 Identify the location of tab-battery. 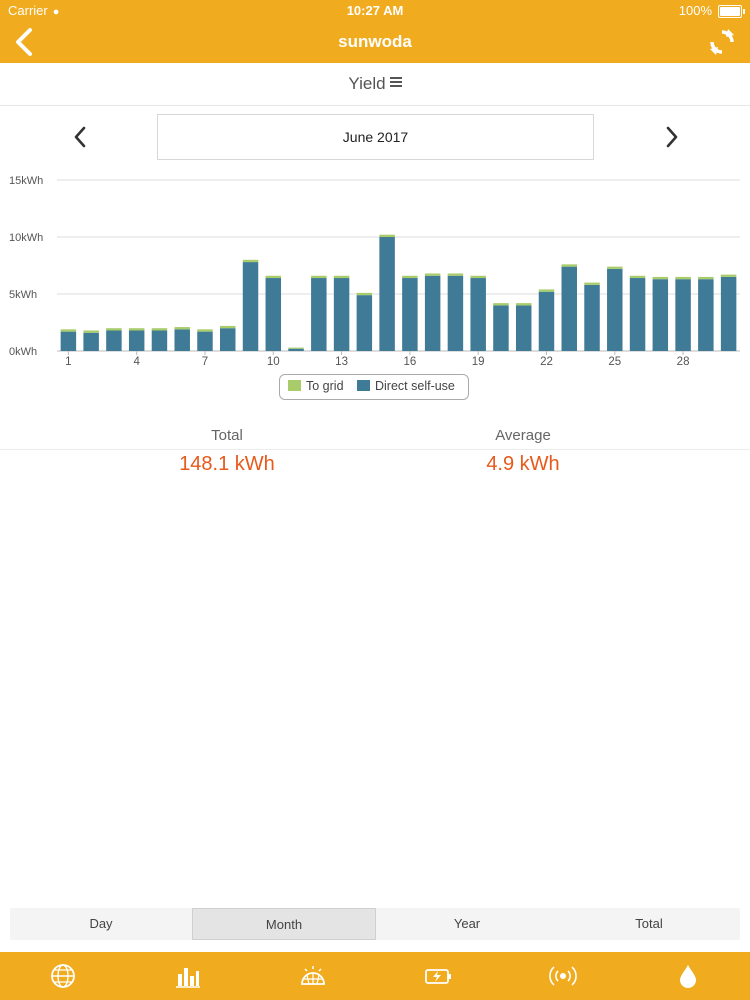
(437, 976).